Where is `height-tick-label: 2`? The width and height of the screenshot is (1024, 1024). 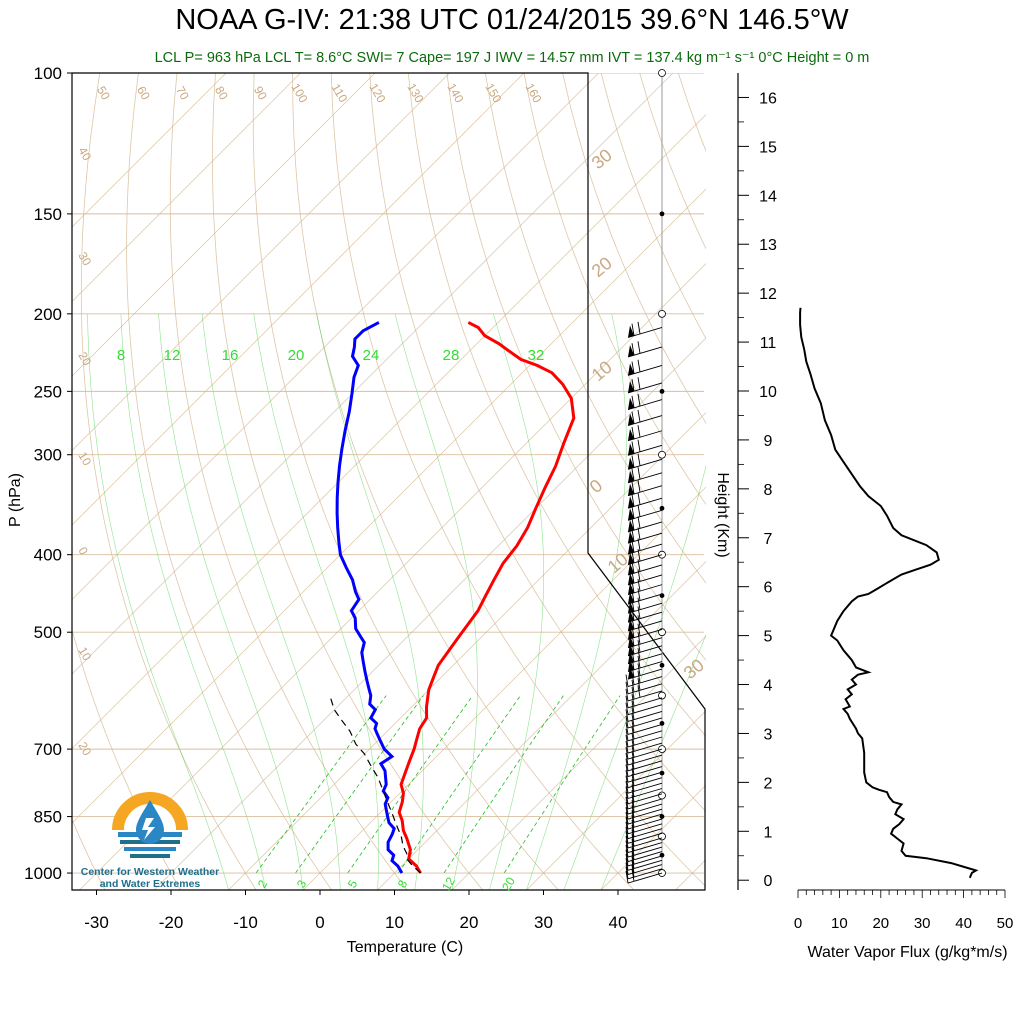
height-tick-label: 2 is located at coordinates (768, 783).